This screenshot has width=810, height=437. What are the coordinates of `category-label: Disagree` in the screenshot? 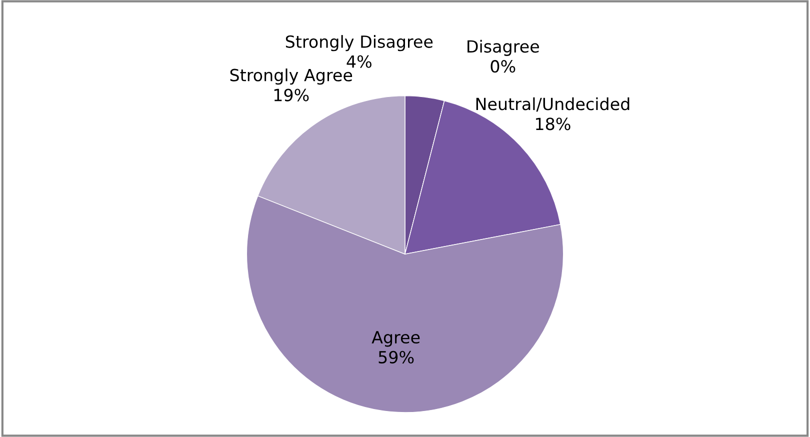 It's located at (503, 48).